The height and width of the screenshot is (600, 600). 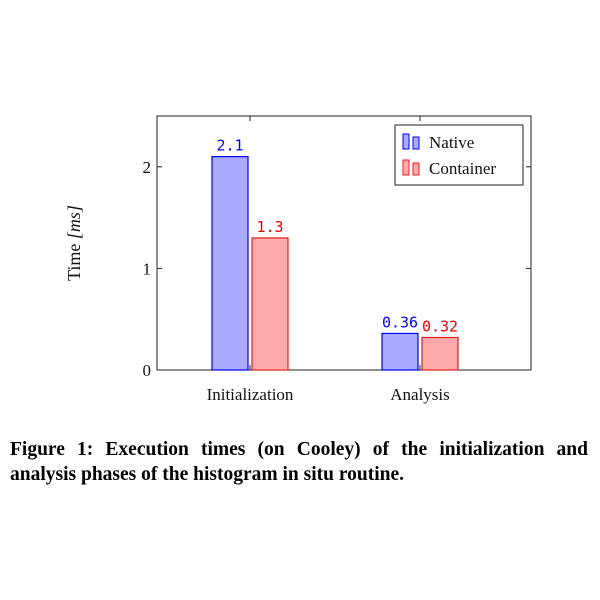 I want to click on y-tick-label: 0, so click(x=147, y=370).